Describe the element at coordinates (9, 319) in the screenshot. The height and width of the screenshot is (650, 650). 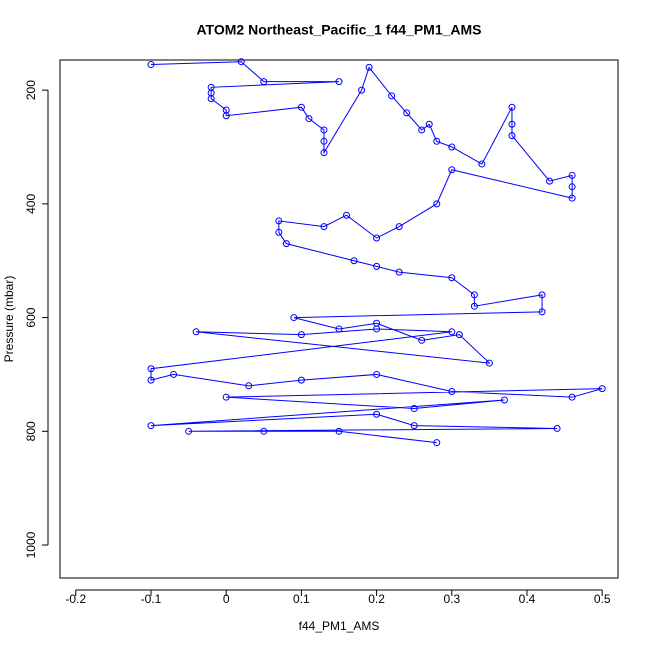
I see `y-axis-label: Pressure (mbar)` at that location.